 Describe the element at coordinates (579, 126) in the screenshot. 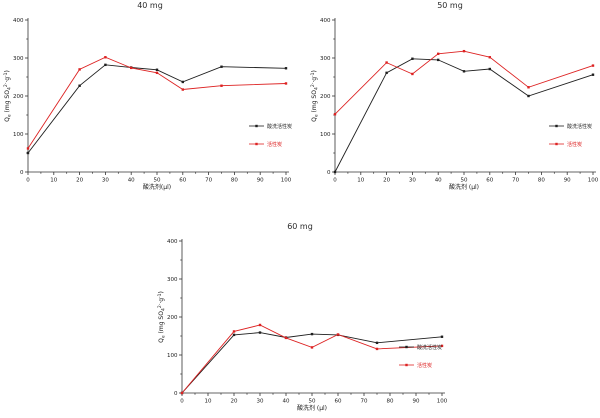

I see `legend-label: 酸洗活性炭` at that location.